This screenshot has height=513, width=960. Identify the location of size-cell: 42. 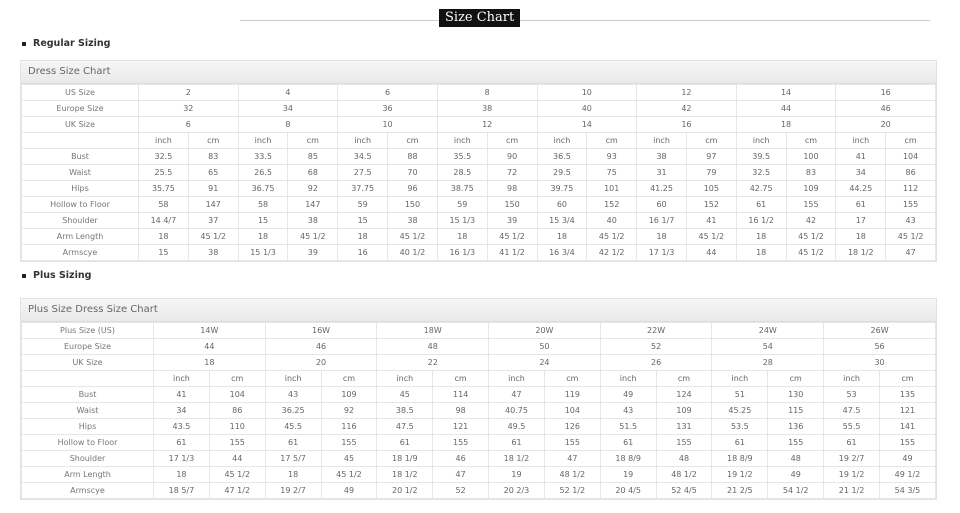
(686, 108).